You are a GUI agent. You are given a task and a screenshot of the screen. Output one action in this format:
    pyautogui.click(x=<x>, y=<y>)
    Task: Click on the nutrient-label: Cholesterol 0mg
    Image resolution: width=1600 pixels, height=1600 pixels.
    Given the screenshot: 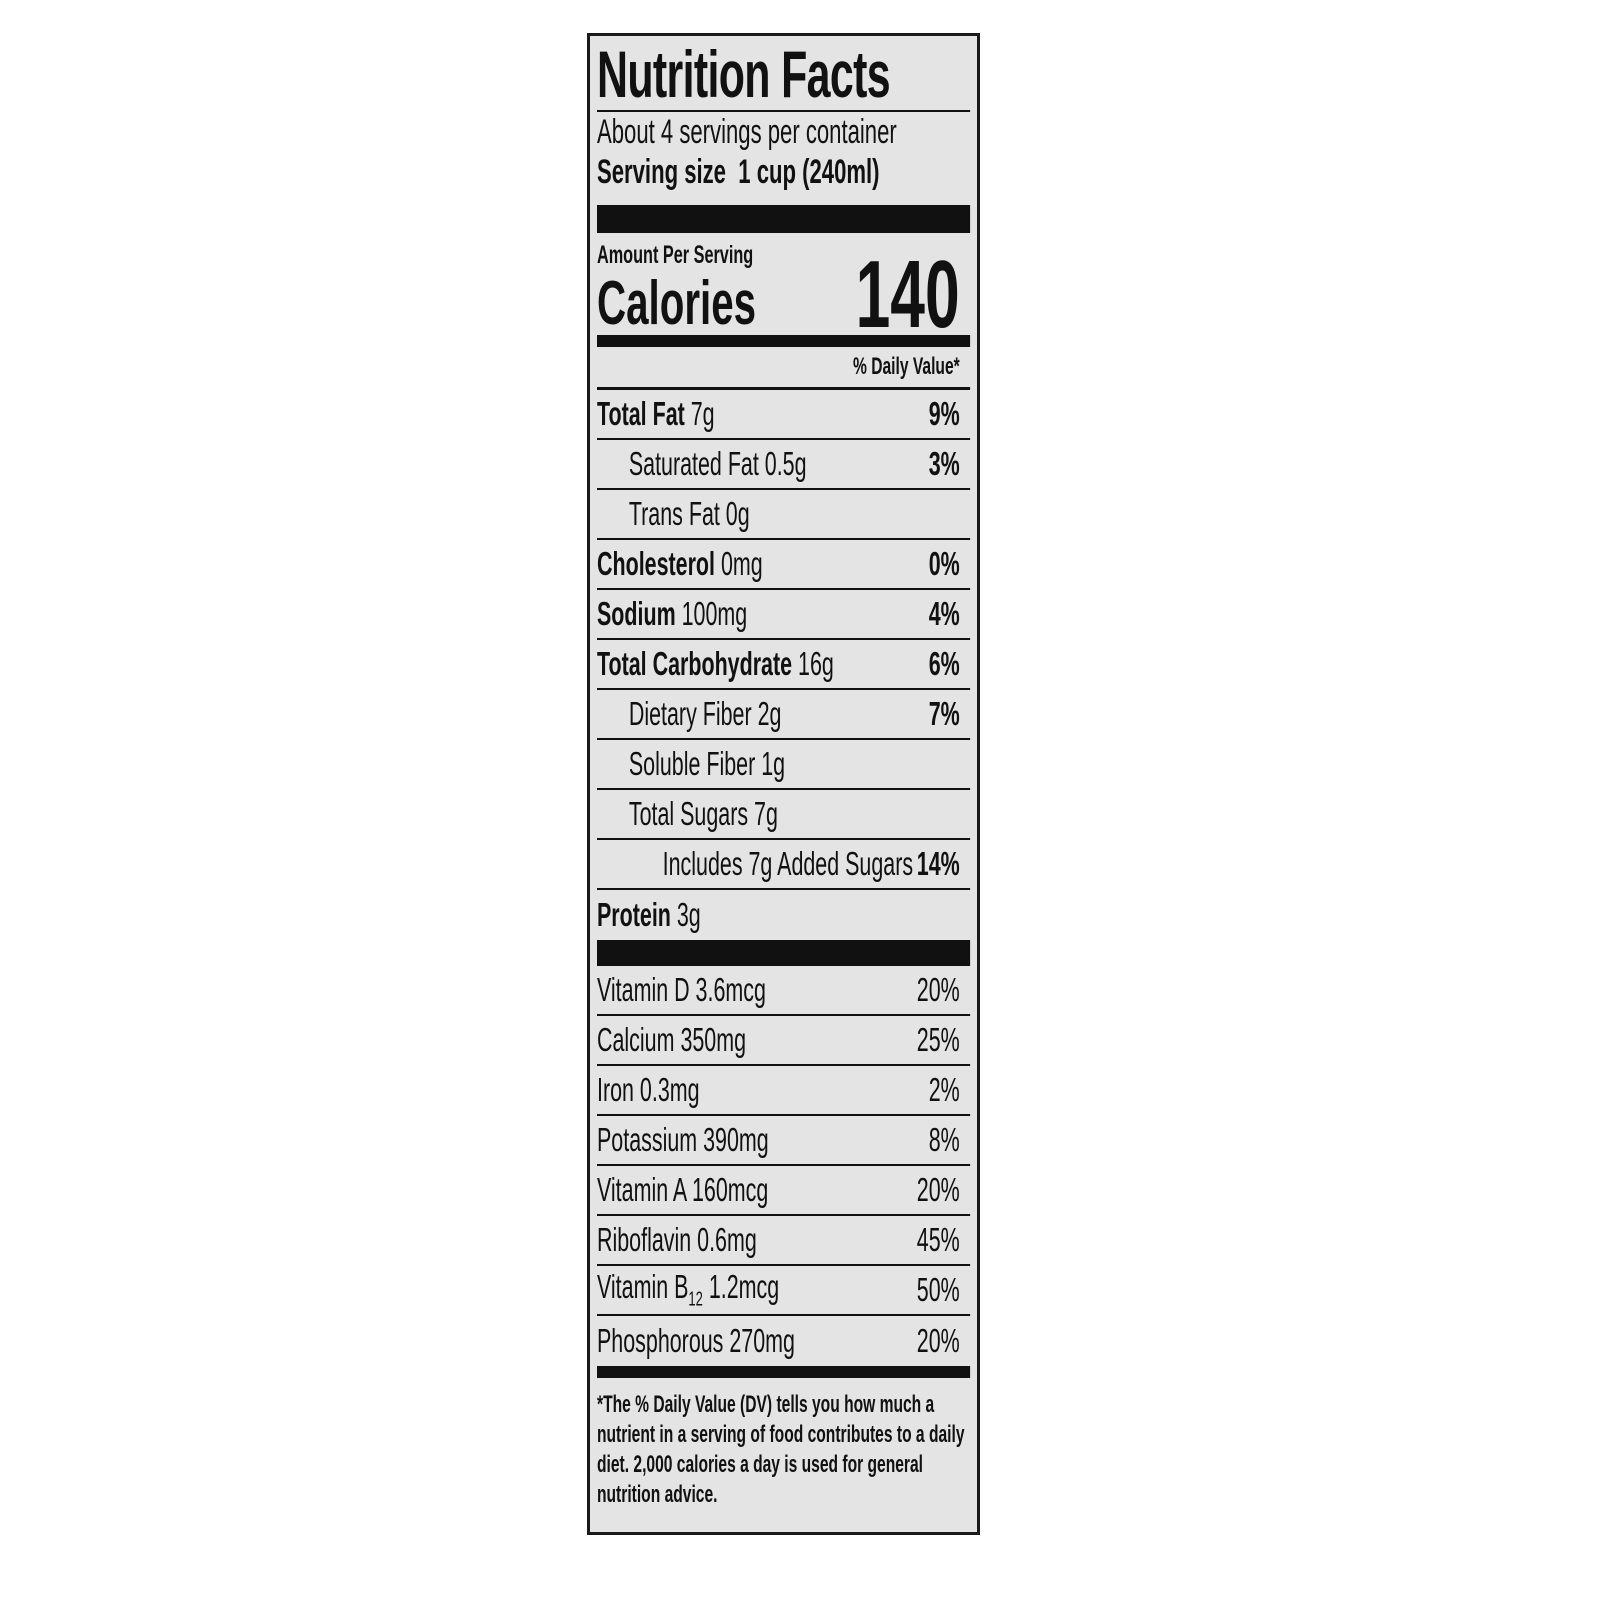 What is the action you would take?
    pyautogui.click(x=680, y=564)
    